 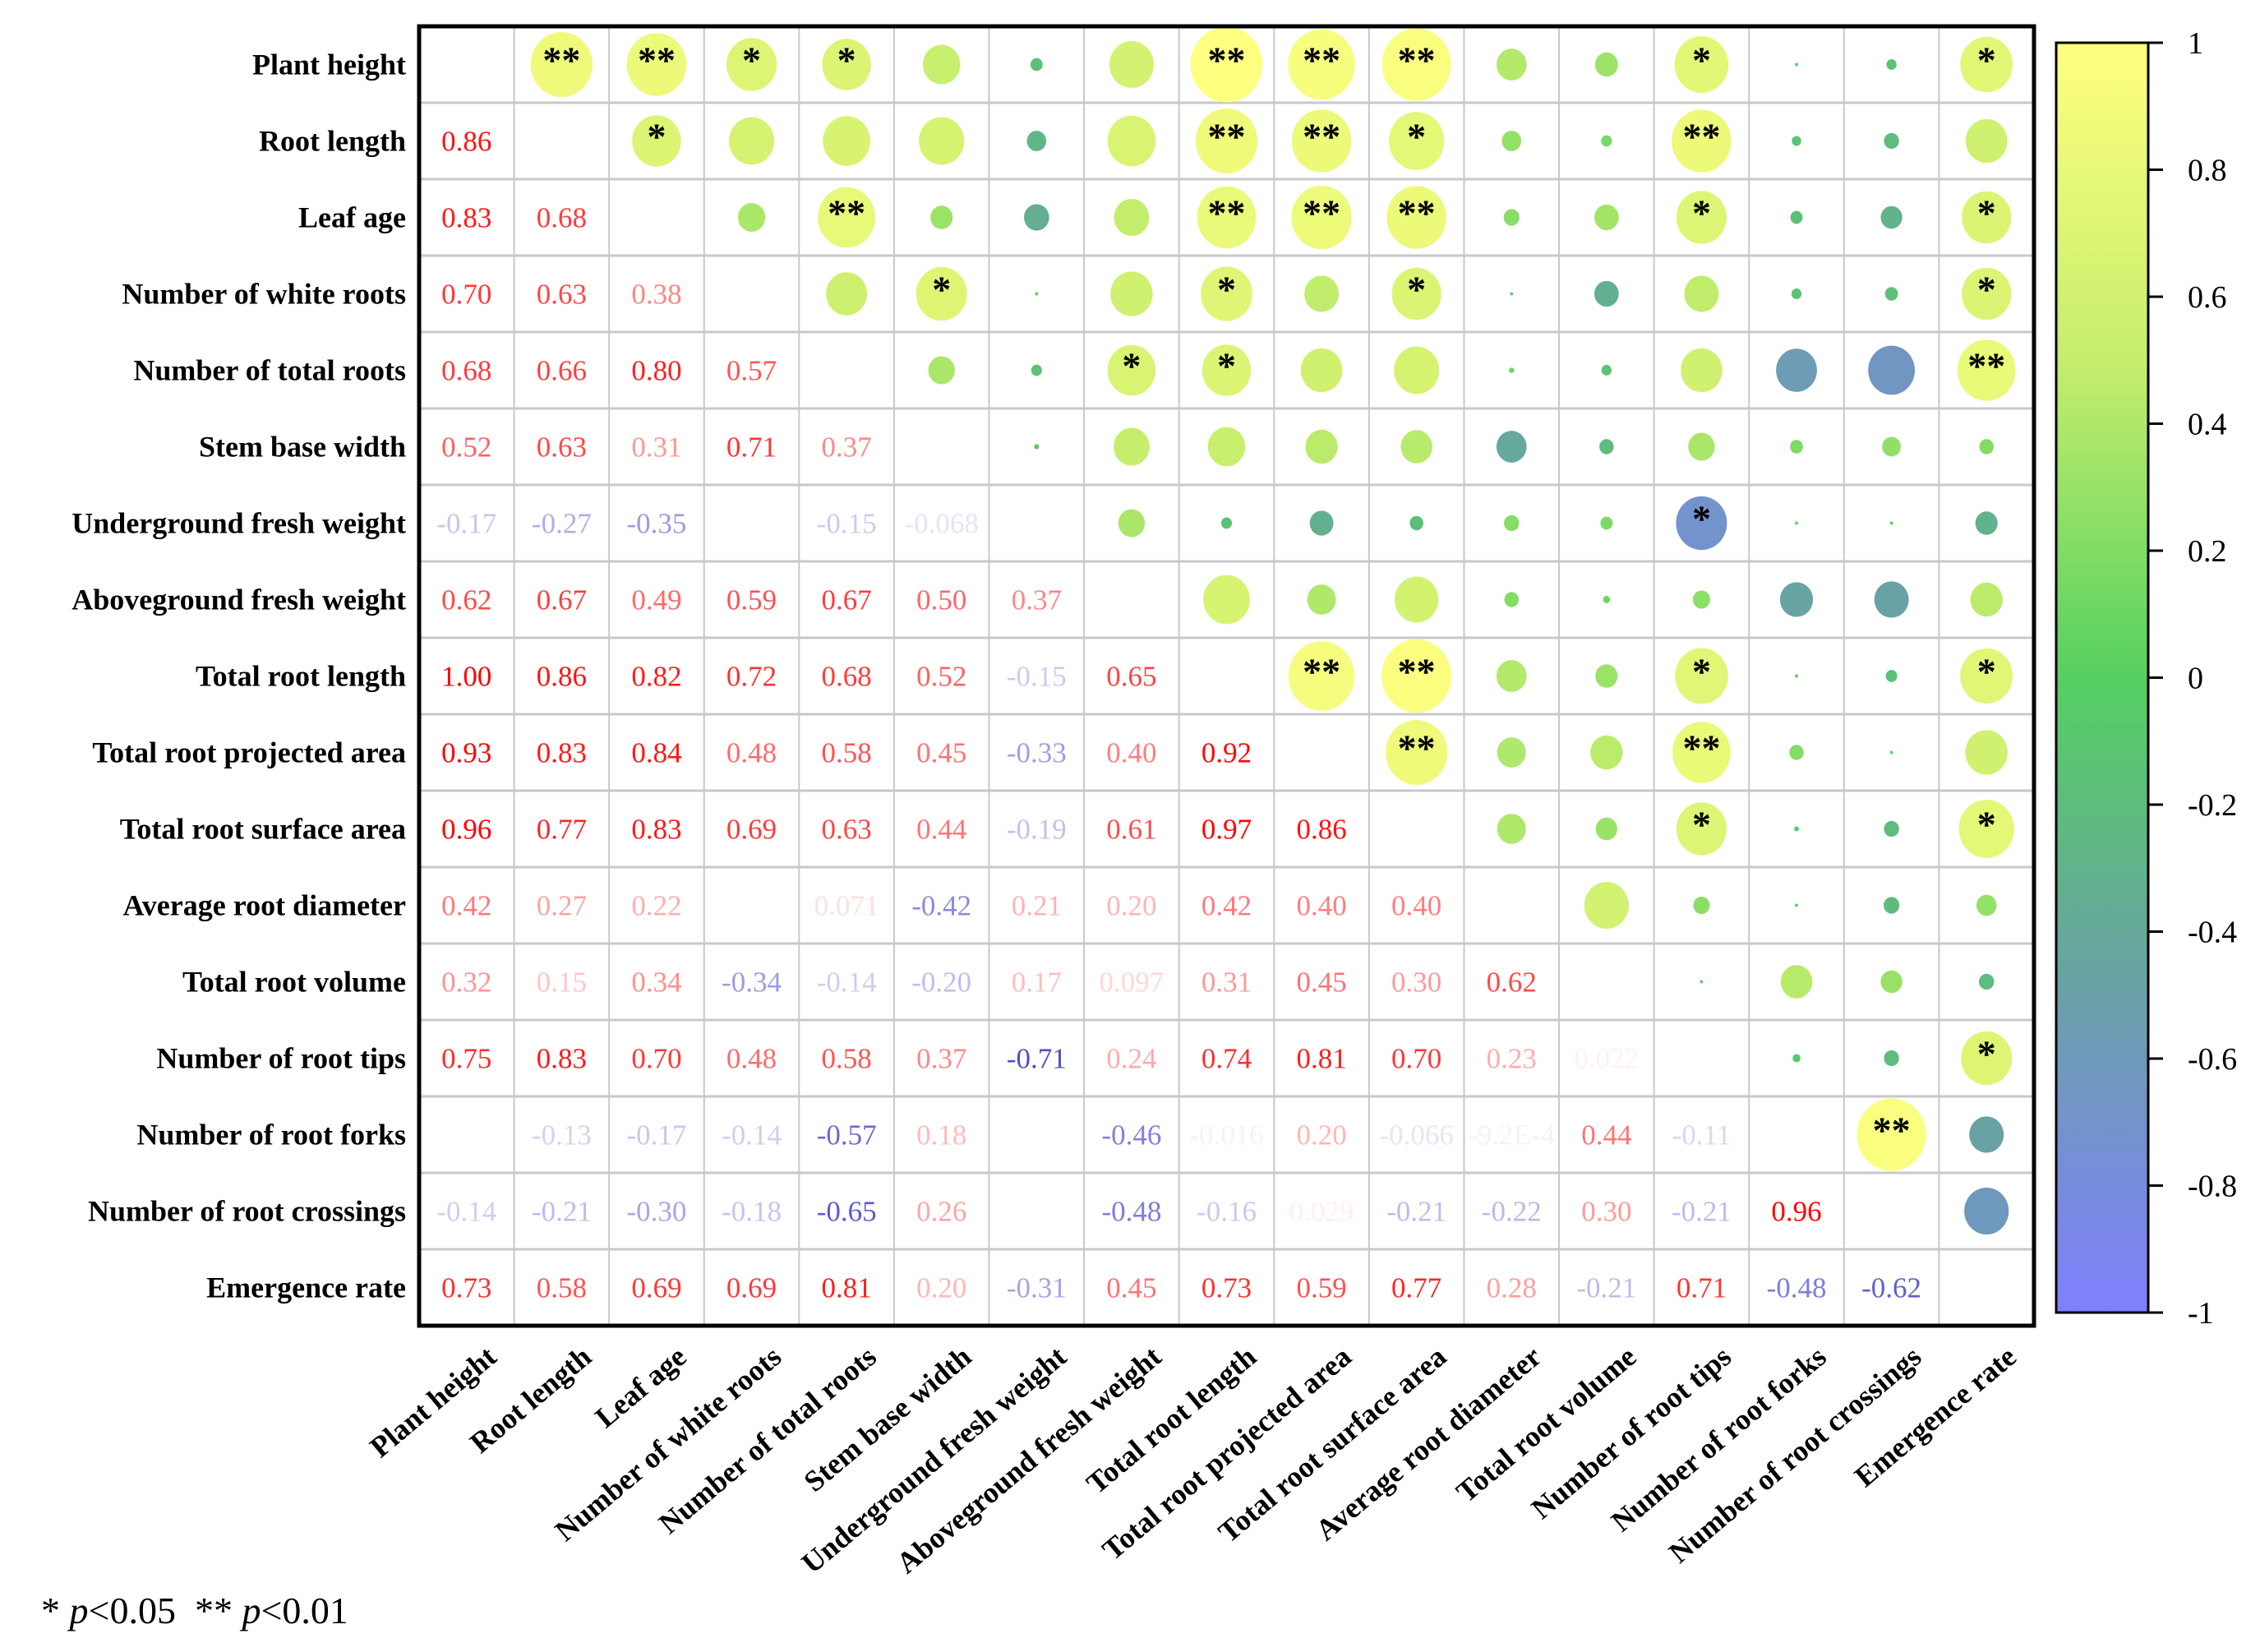 I want to click on correlation-value: 0.62, so click(x=1512, y=983).